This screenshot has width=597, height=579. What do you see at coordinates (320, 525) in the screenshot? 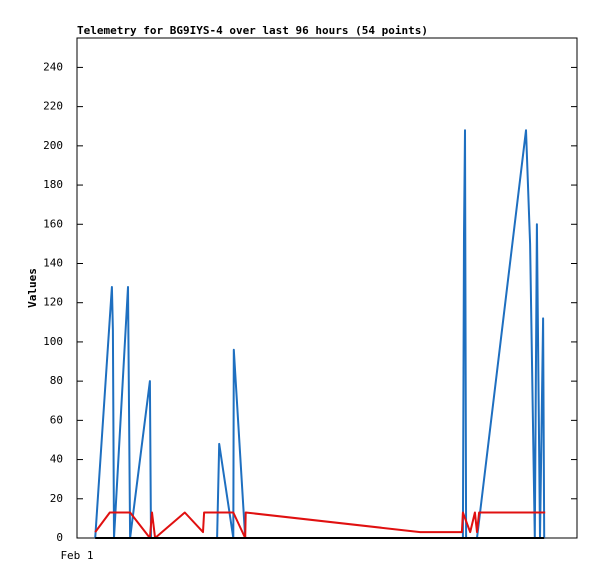
I see `series-line` at bounding box center [320, 525].